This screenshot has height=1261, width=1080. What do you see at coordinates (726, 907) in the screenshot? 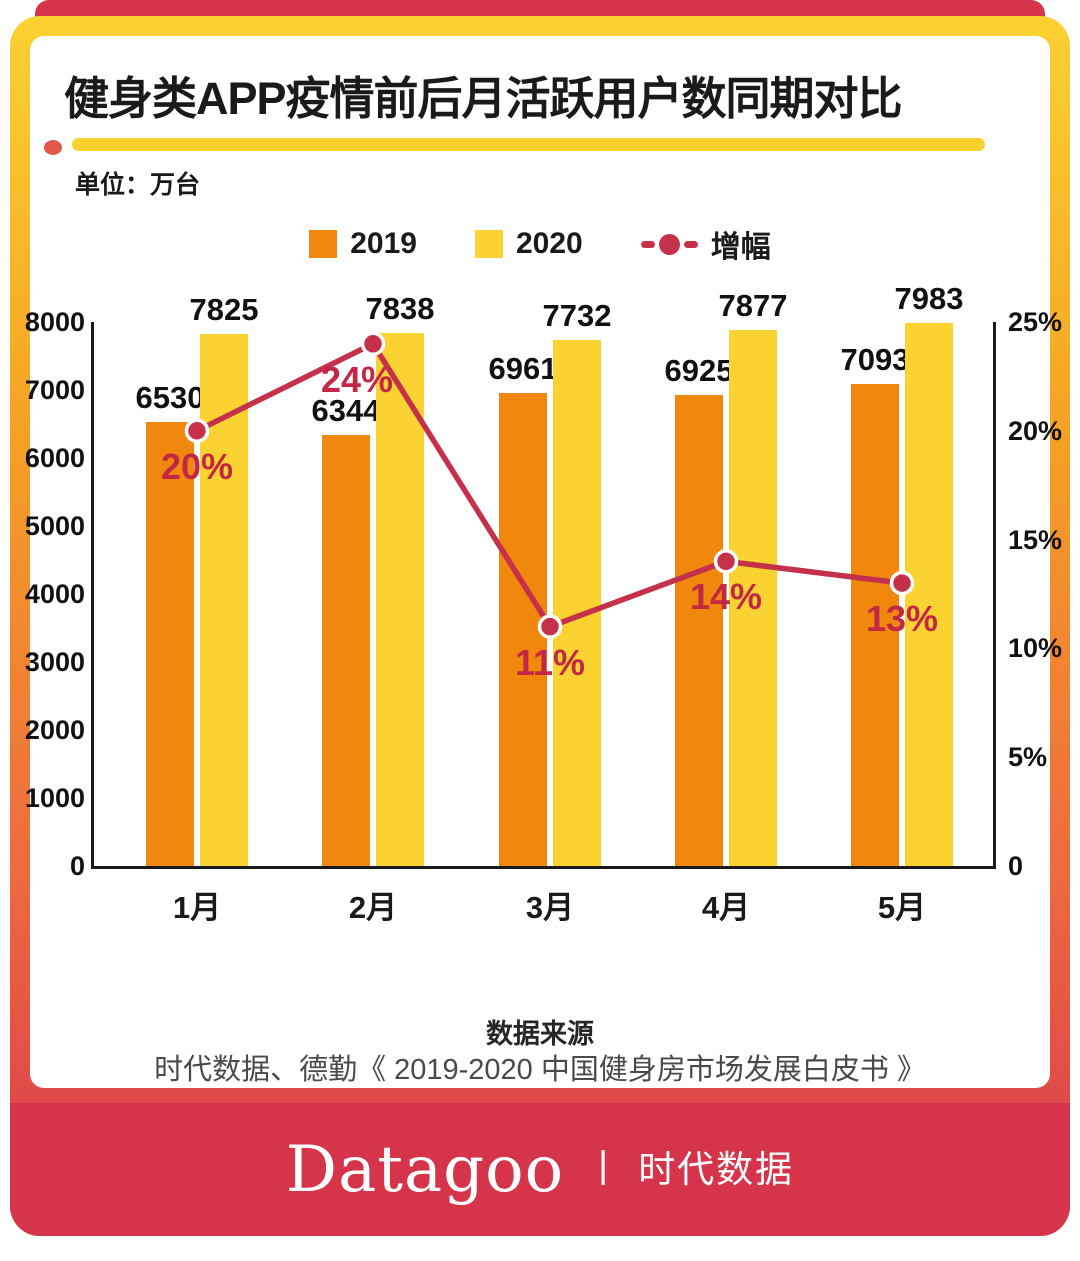
I see `month-label: 4月` at bounding box center [726, 907].